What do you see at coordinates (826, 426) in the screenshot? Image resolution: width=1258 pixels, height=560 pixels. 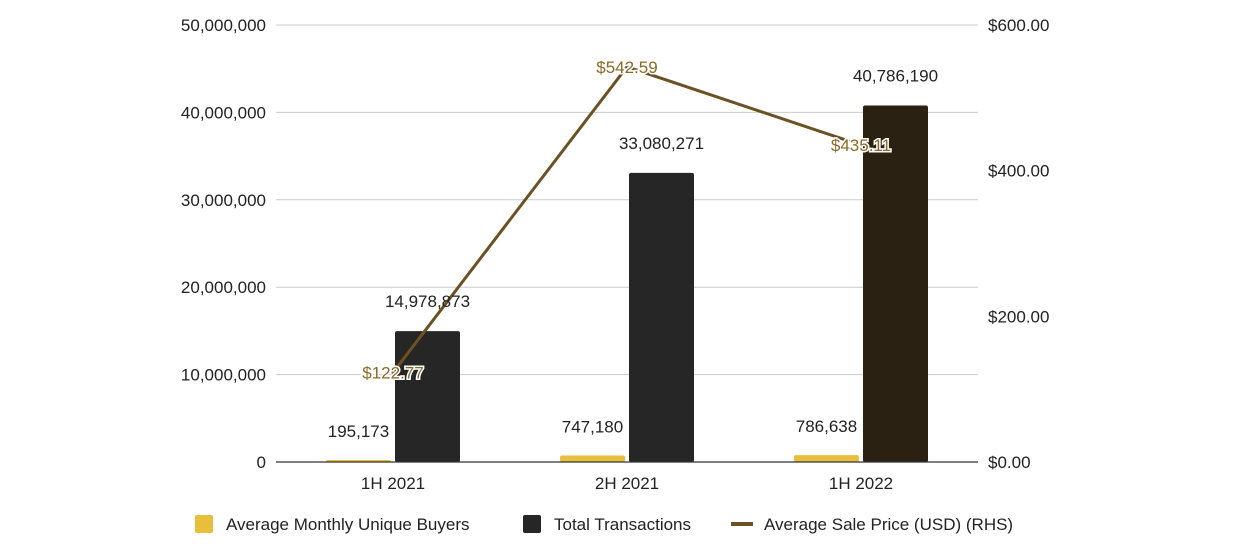 I see `buyers-data-label: 786,638` at bounding box center [826, 426].